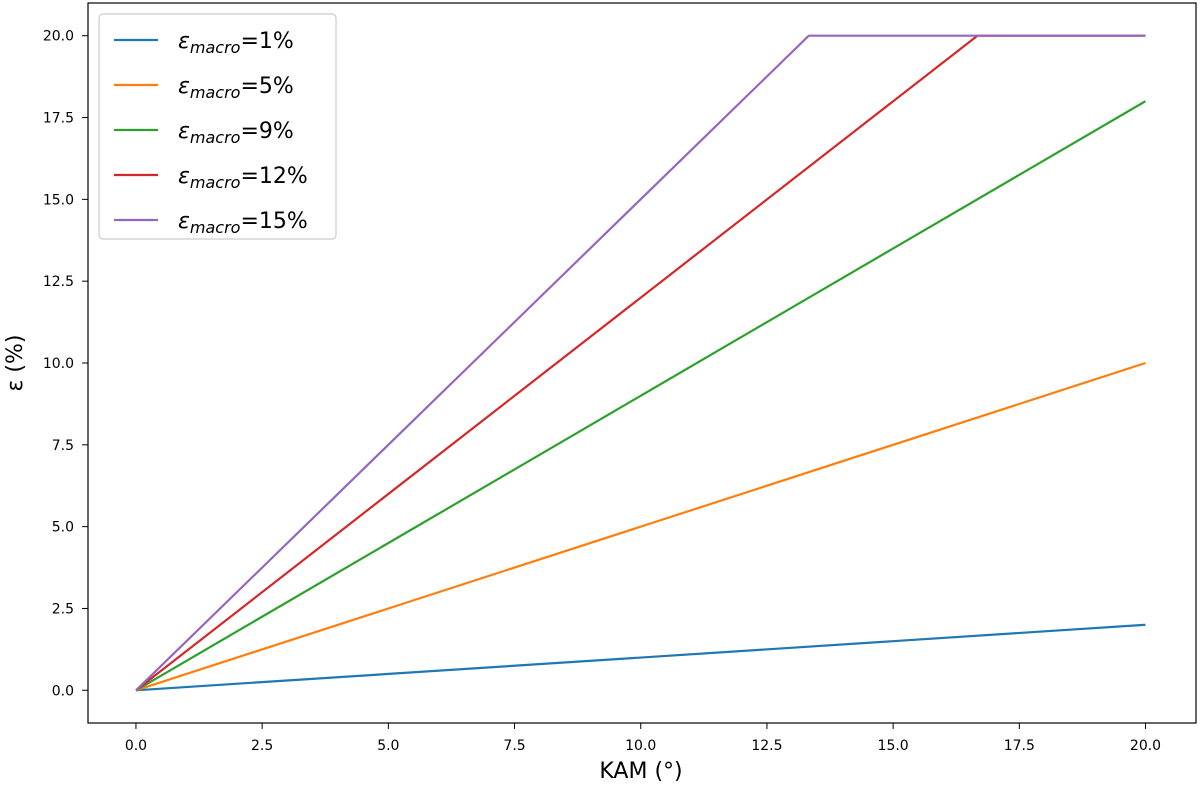 Image resolution: width=1200 pixels, height=788 pixels. What do you see at coordinates (58, 37) in the screenshot?
I see `y-tick-label: 20.0` at bounding box center [58, 37].